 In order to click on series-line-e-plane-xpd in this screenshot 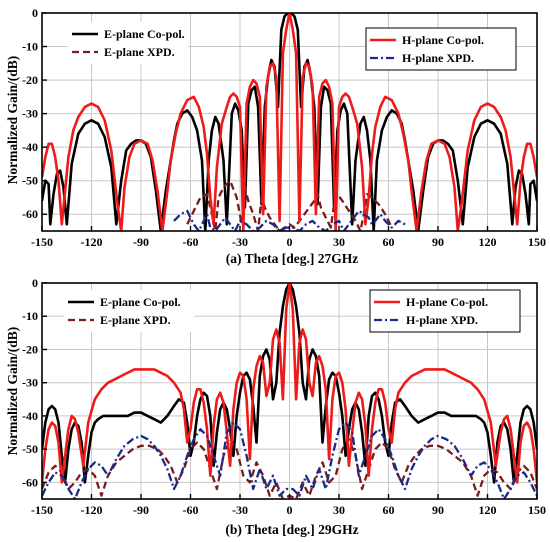, I will do `click(289, 205)`.